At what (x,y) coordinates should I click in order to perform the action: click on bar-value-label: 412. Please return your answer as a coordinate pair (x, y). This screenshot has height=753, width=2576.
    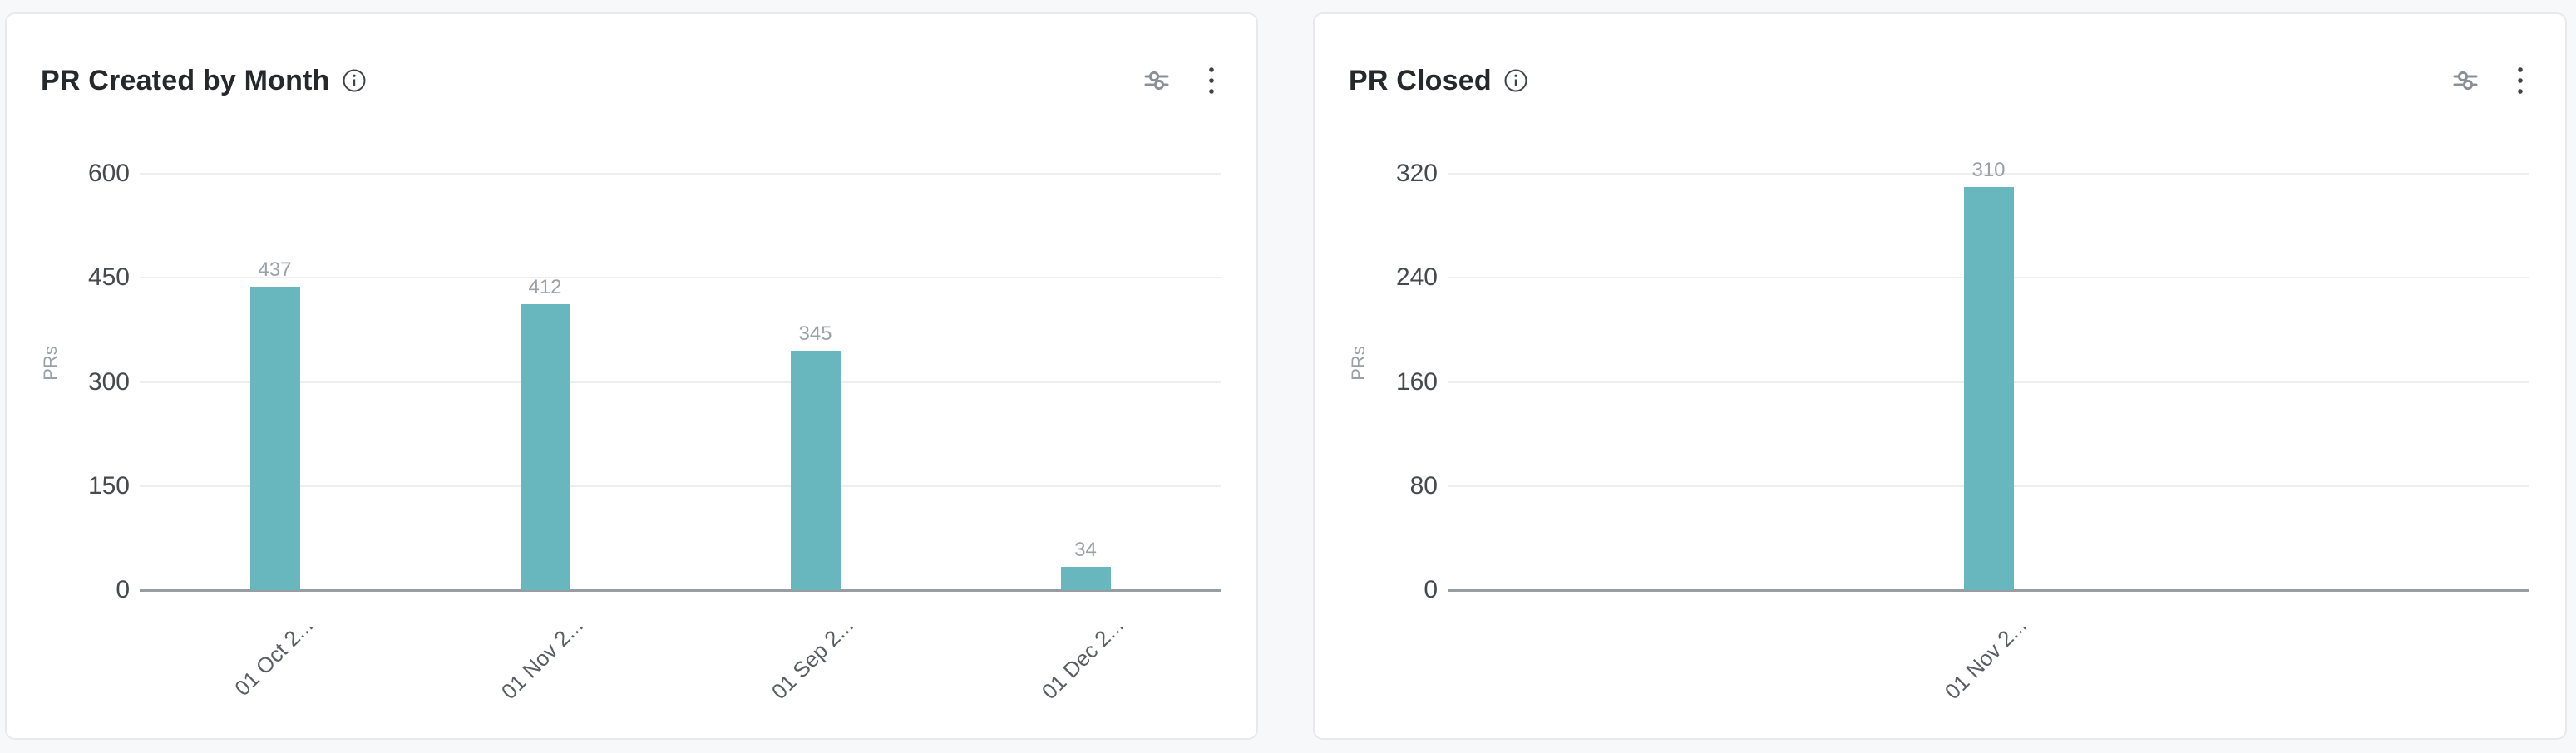
    Looking at the image, I should click on (545, 287).